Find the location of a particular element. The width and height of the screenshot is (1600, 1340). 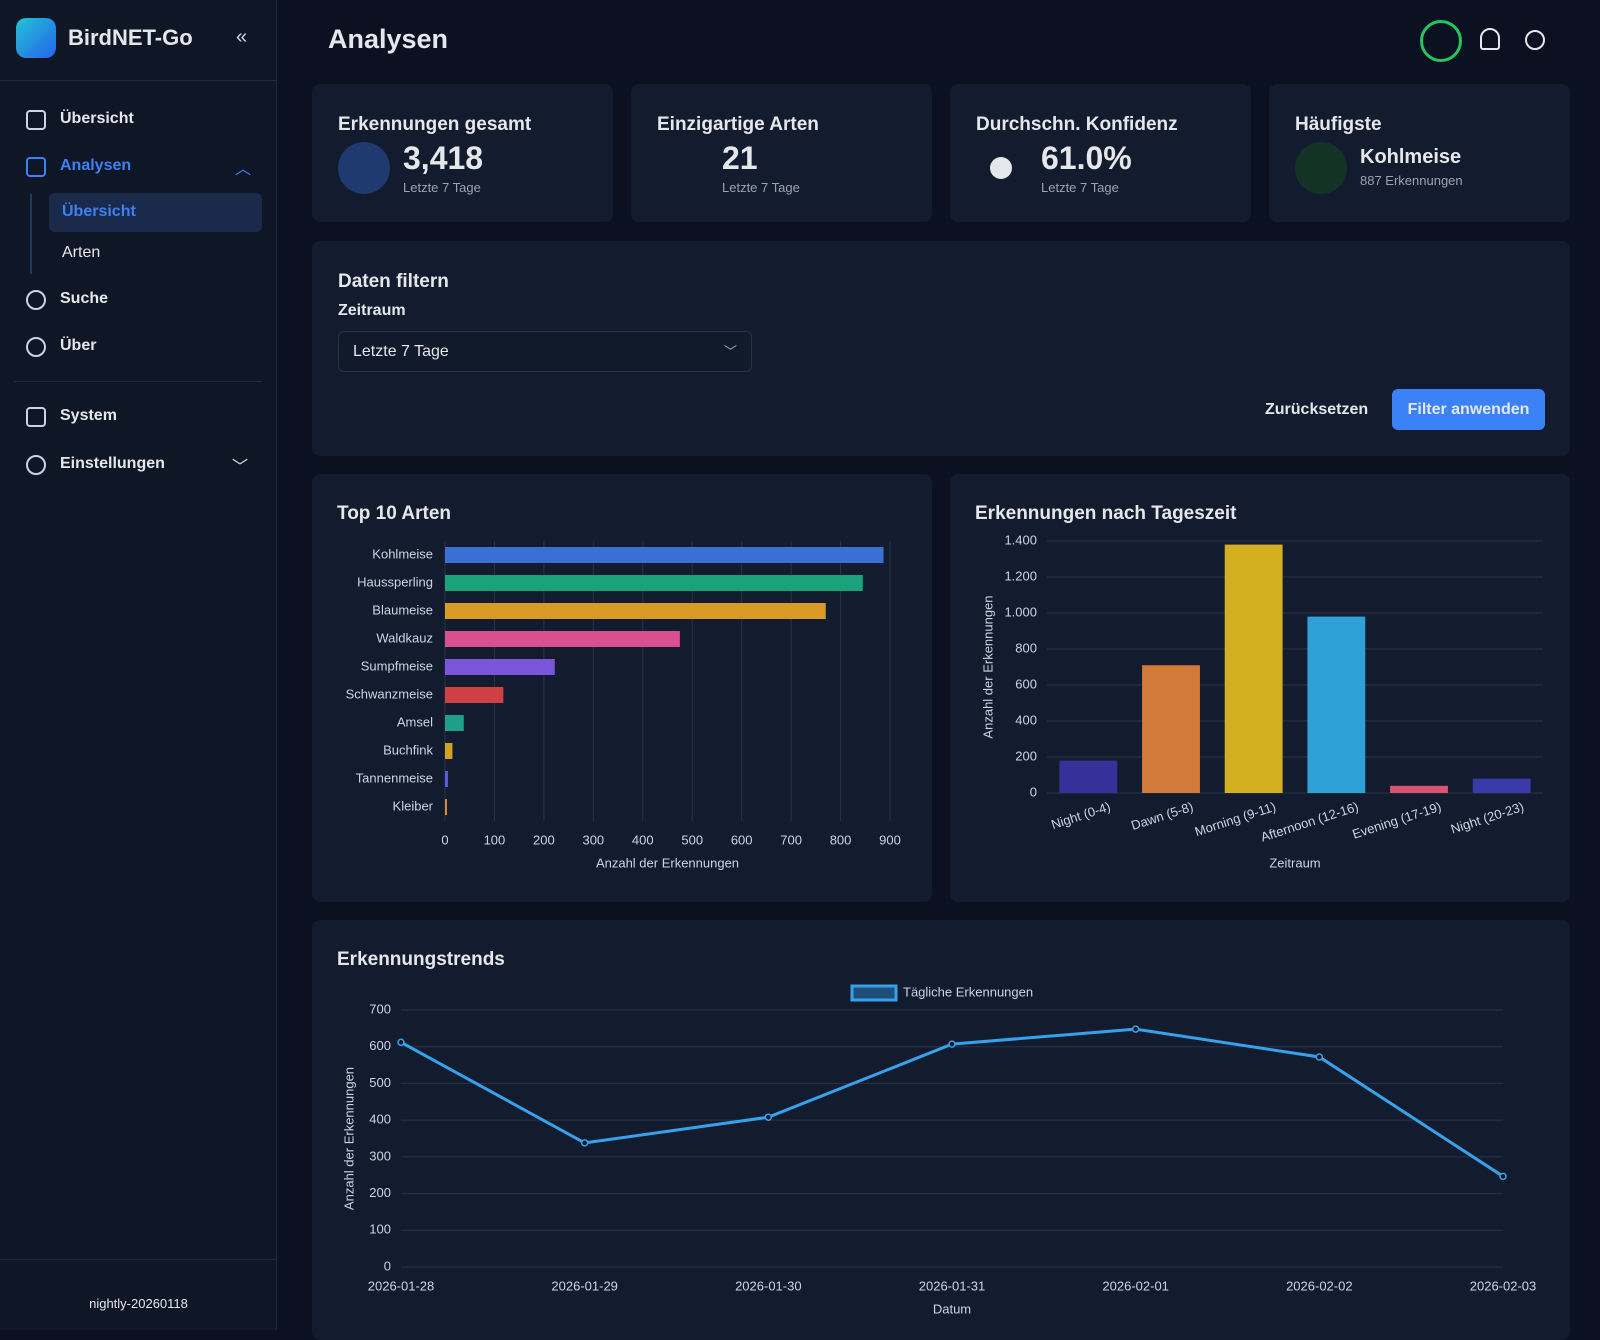

apply-button: Filter anwenden is located at coordinates (1468, 409).